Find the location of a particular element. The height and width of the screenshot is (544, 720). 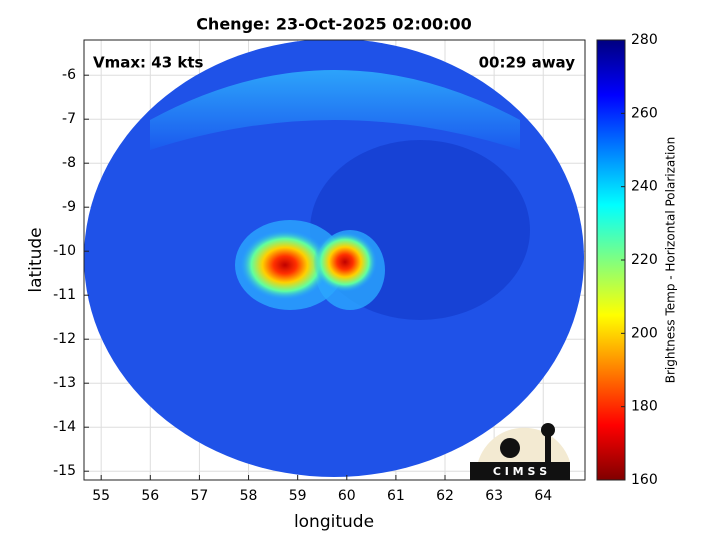

annotation: Vmax: 43 kts is located at coordinates (148, 63).